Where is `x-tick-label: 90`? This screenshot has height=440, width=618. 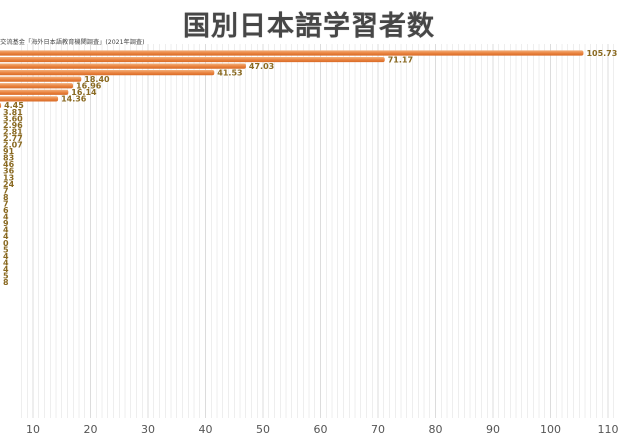
x-tick-label: 90 is located at coordinates (493, 429).